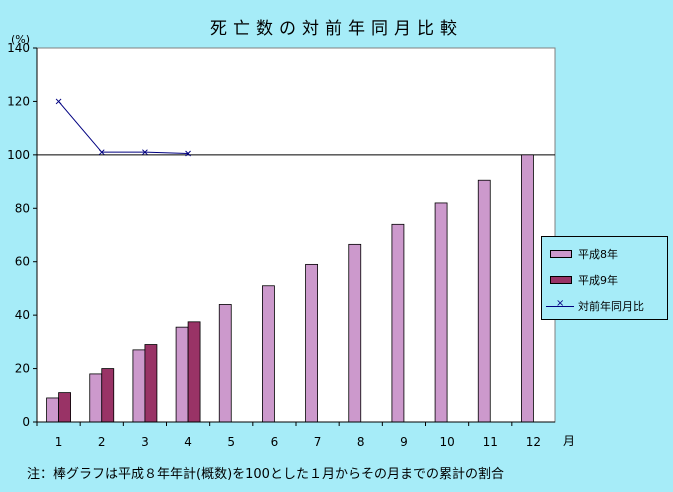 The image size is (673, 492). Describe the element at coordinates (318, 442) in the screenshot. I see `x-tick-label: 7` at that location.